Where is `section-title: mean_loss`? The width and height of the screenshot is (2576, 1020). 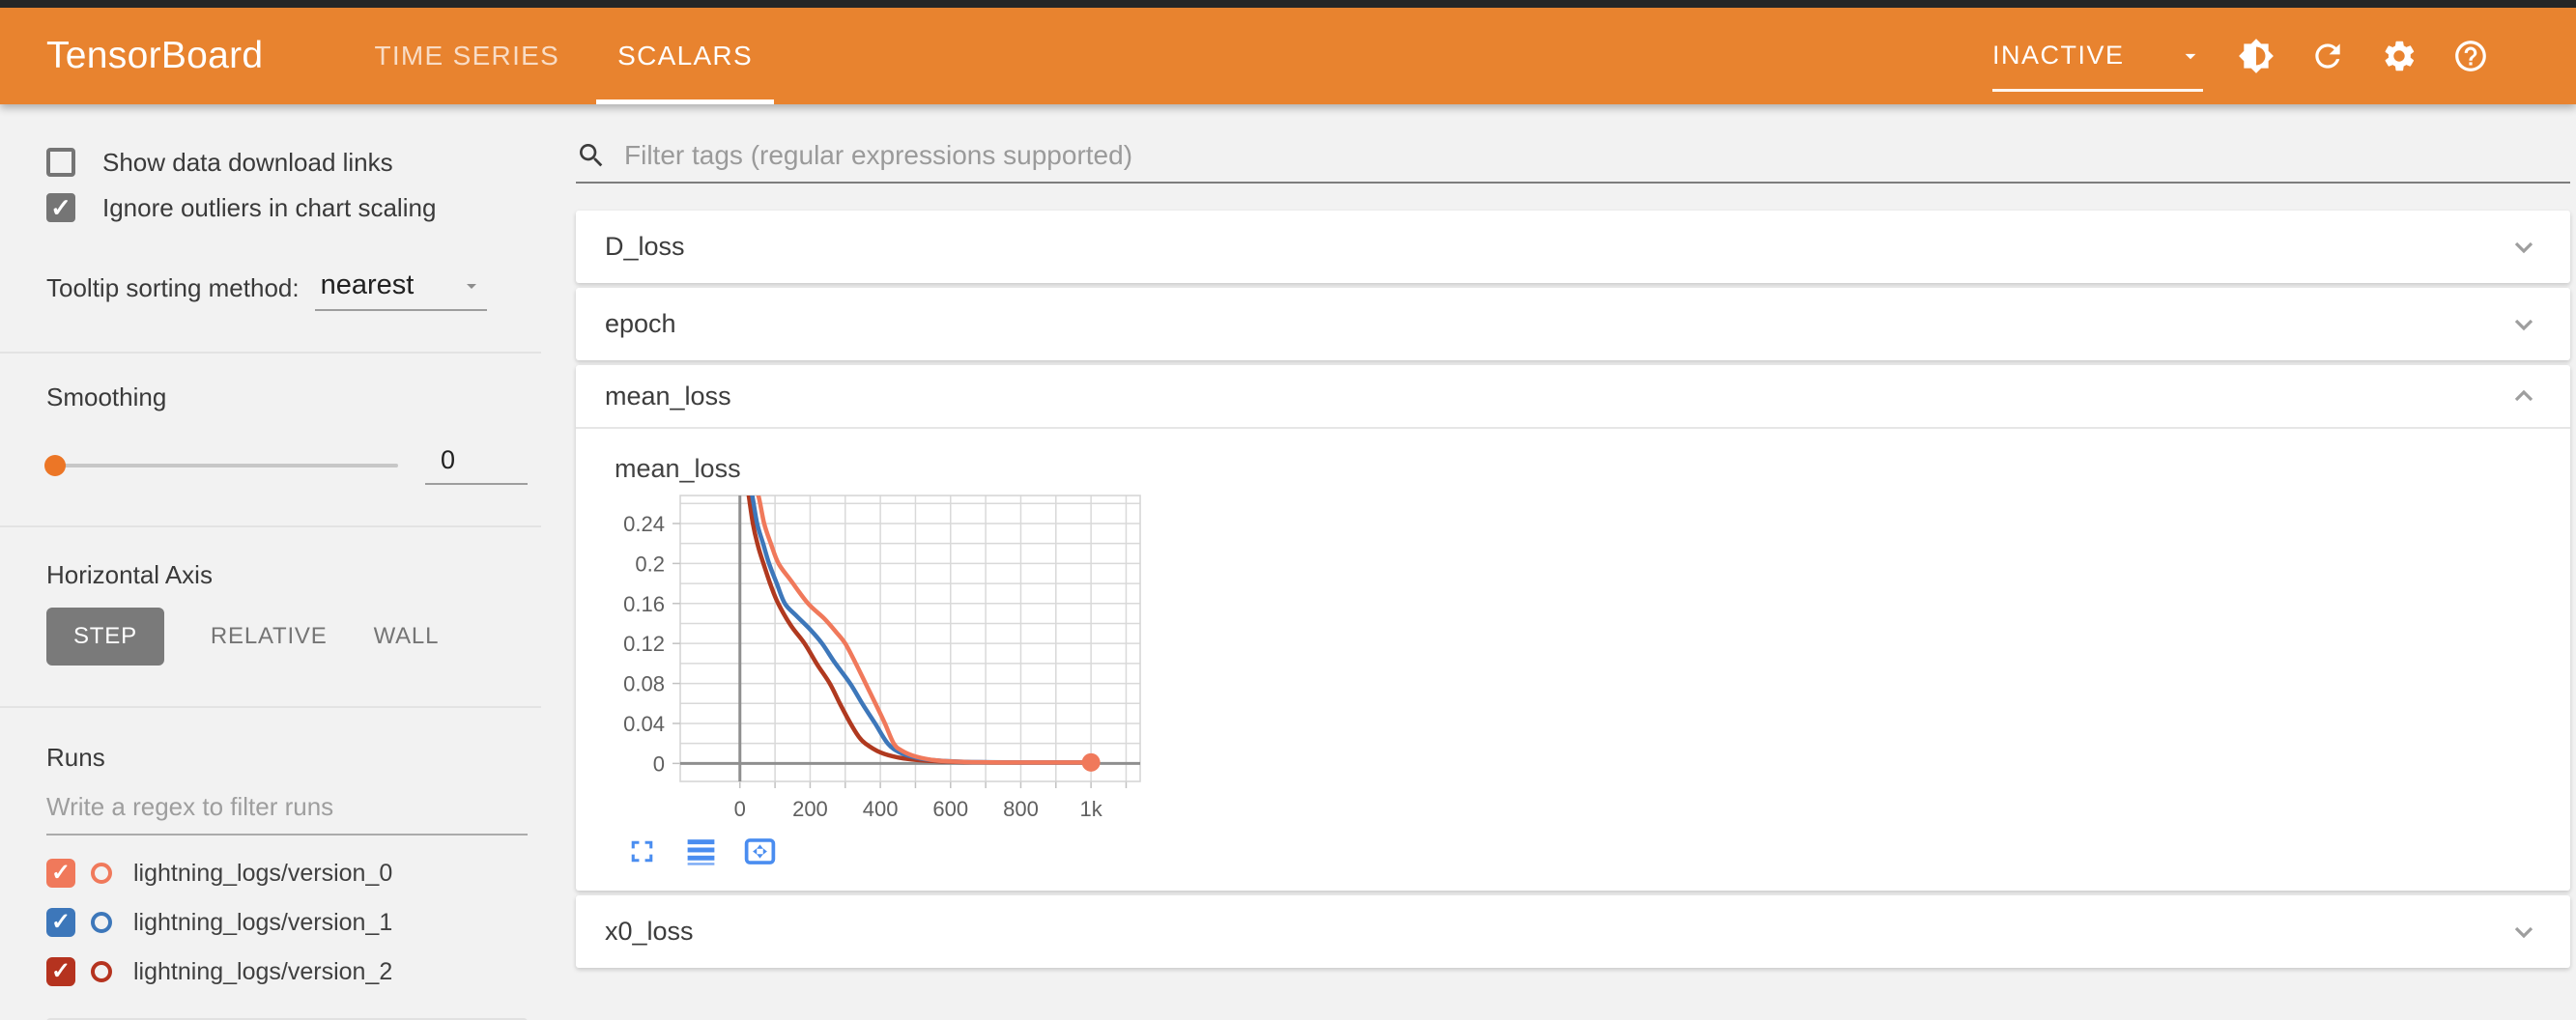
section-title: mean_loss is located at coordinates (668, 396).